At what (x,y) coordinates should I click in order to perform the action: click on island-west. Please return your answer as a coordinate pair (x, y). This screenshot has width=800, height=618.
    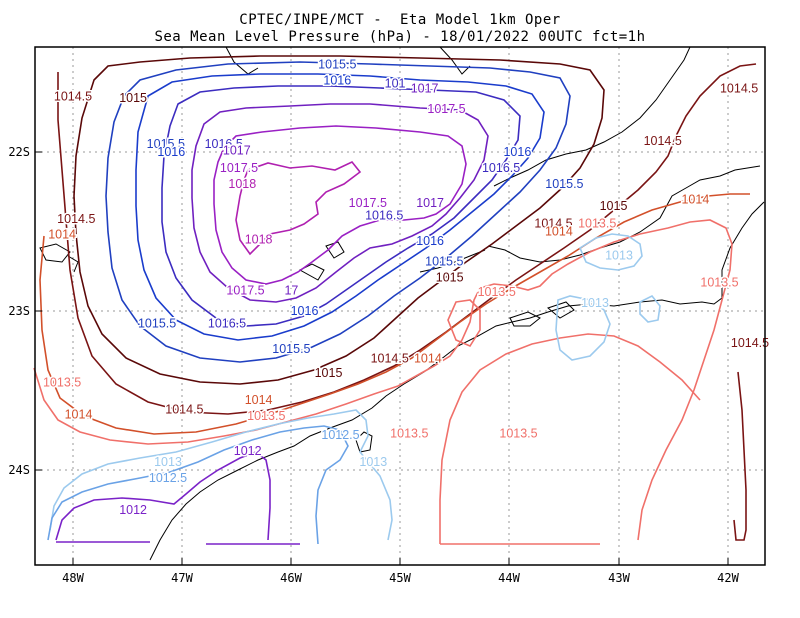
    Looking at the image, I should click on (73, 264).